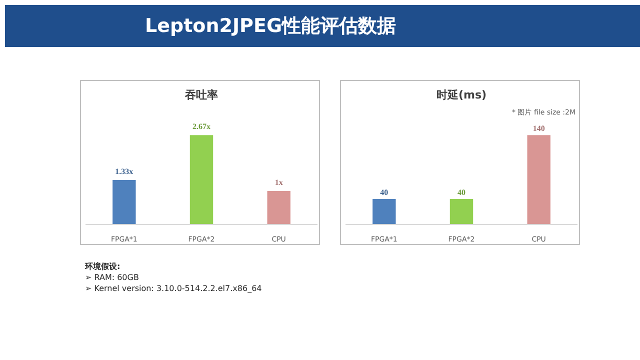 The height and width of the screenshot is (360, 640). I want to click on text: Lepton2JPEG性能评估数据, so click(270, 26).